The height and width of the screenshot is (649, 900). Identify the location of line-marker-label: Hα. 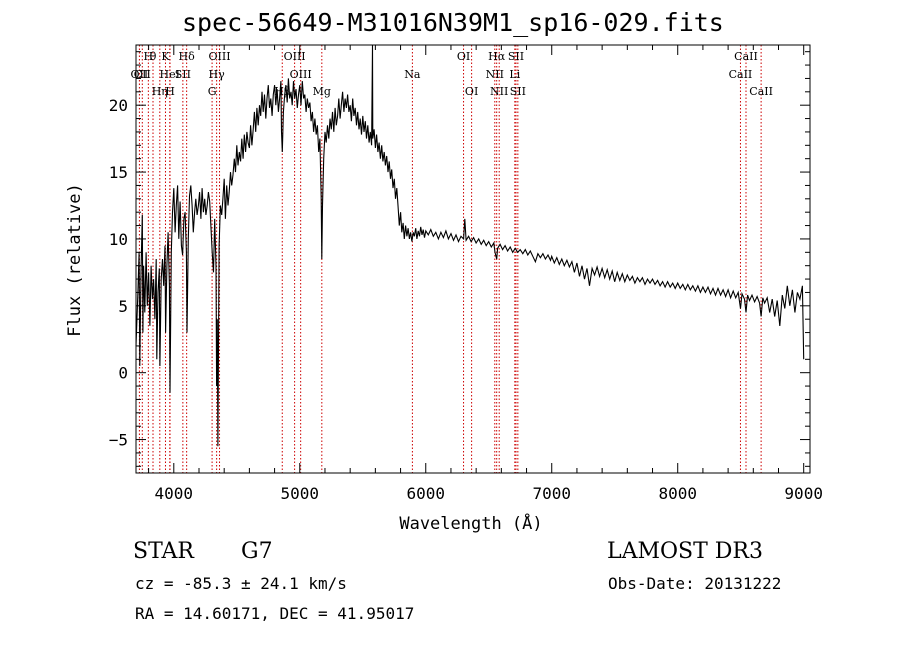
(497, 56).